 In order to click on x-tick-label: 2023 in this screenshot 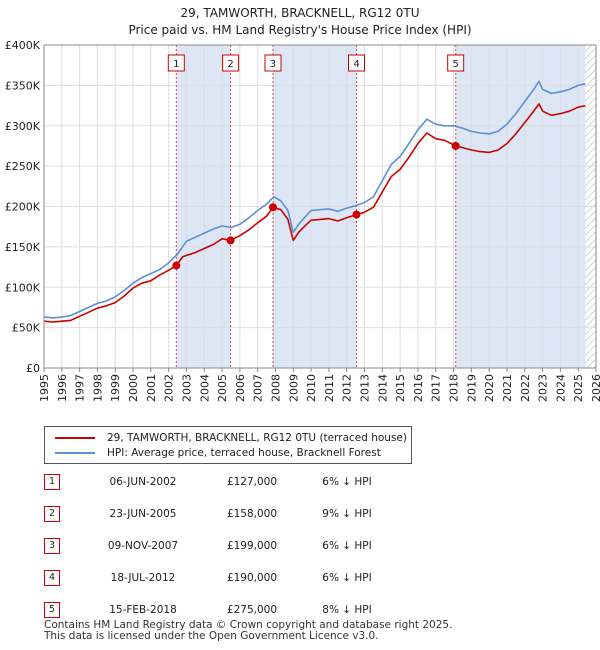, I will do `click(543, 388)`.